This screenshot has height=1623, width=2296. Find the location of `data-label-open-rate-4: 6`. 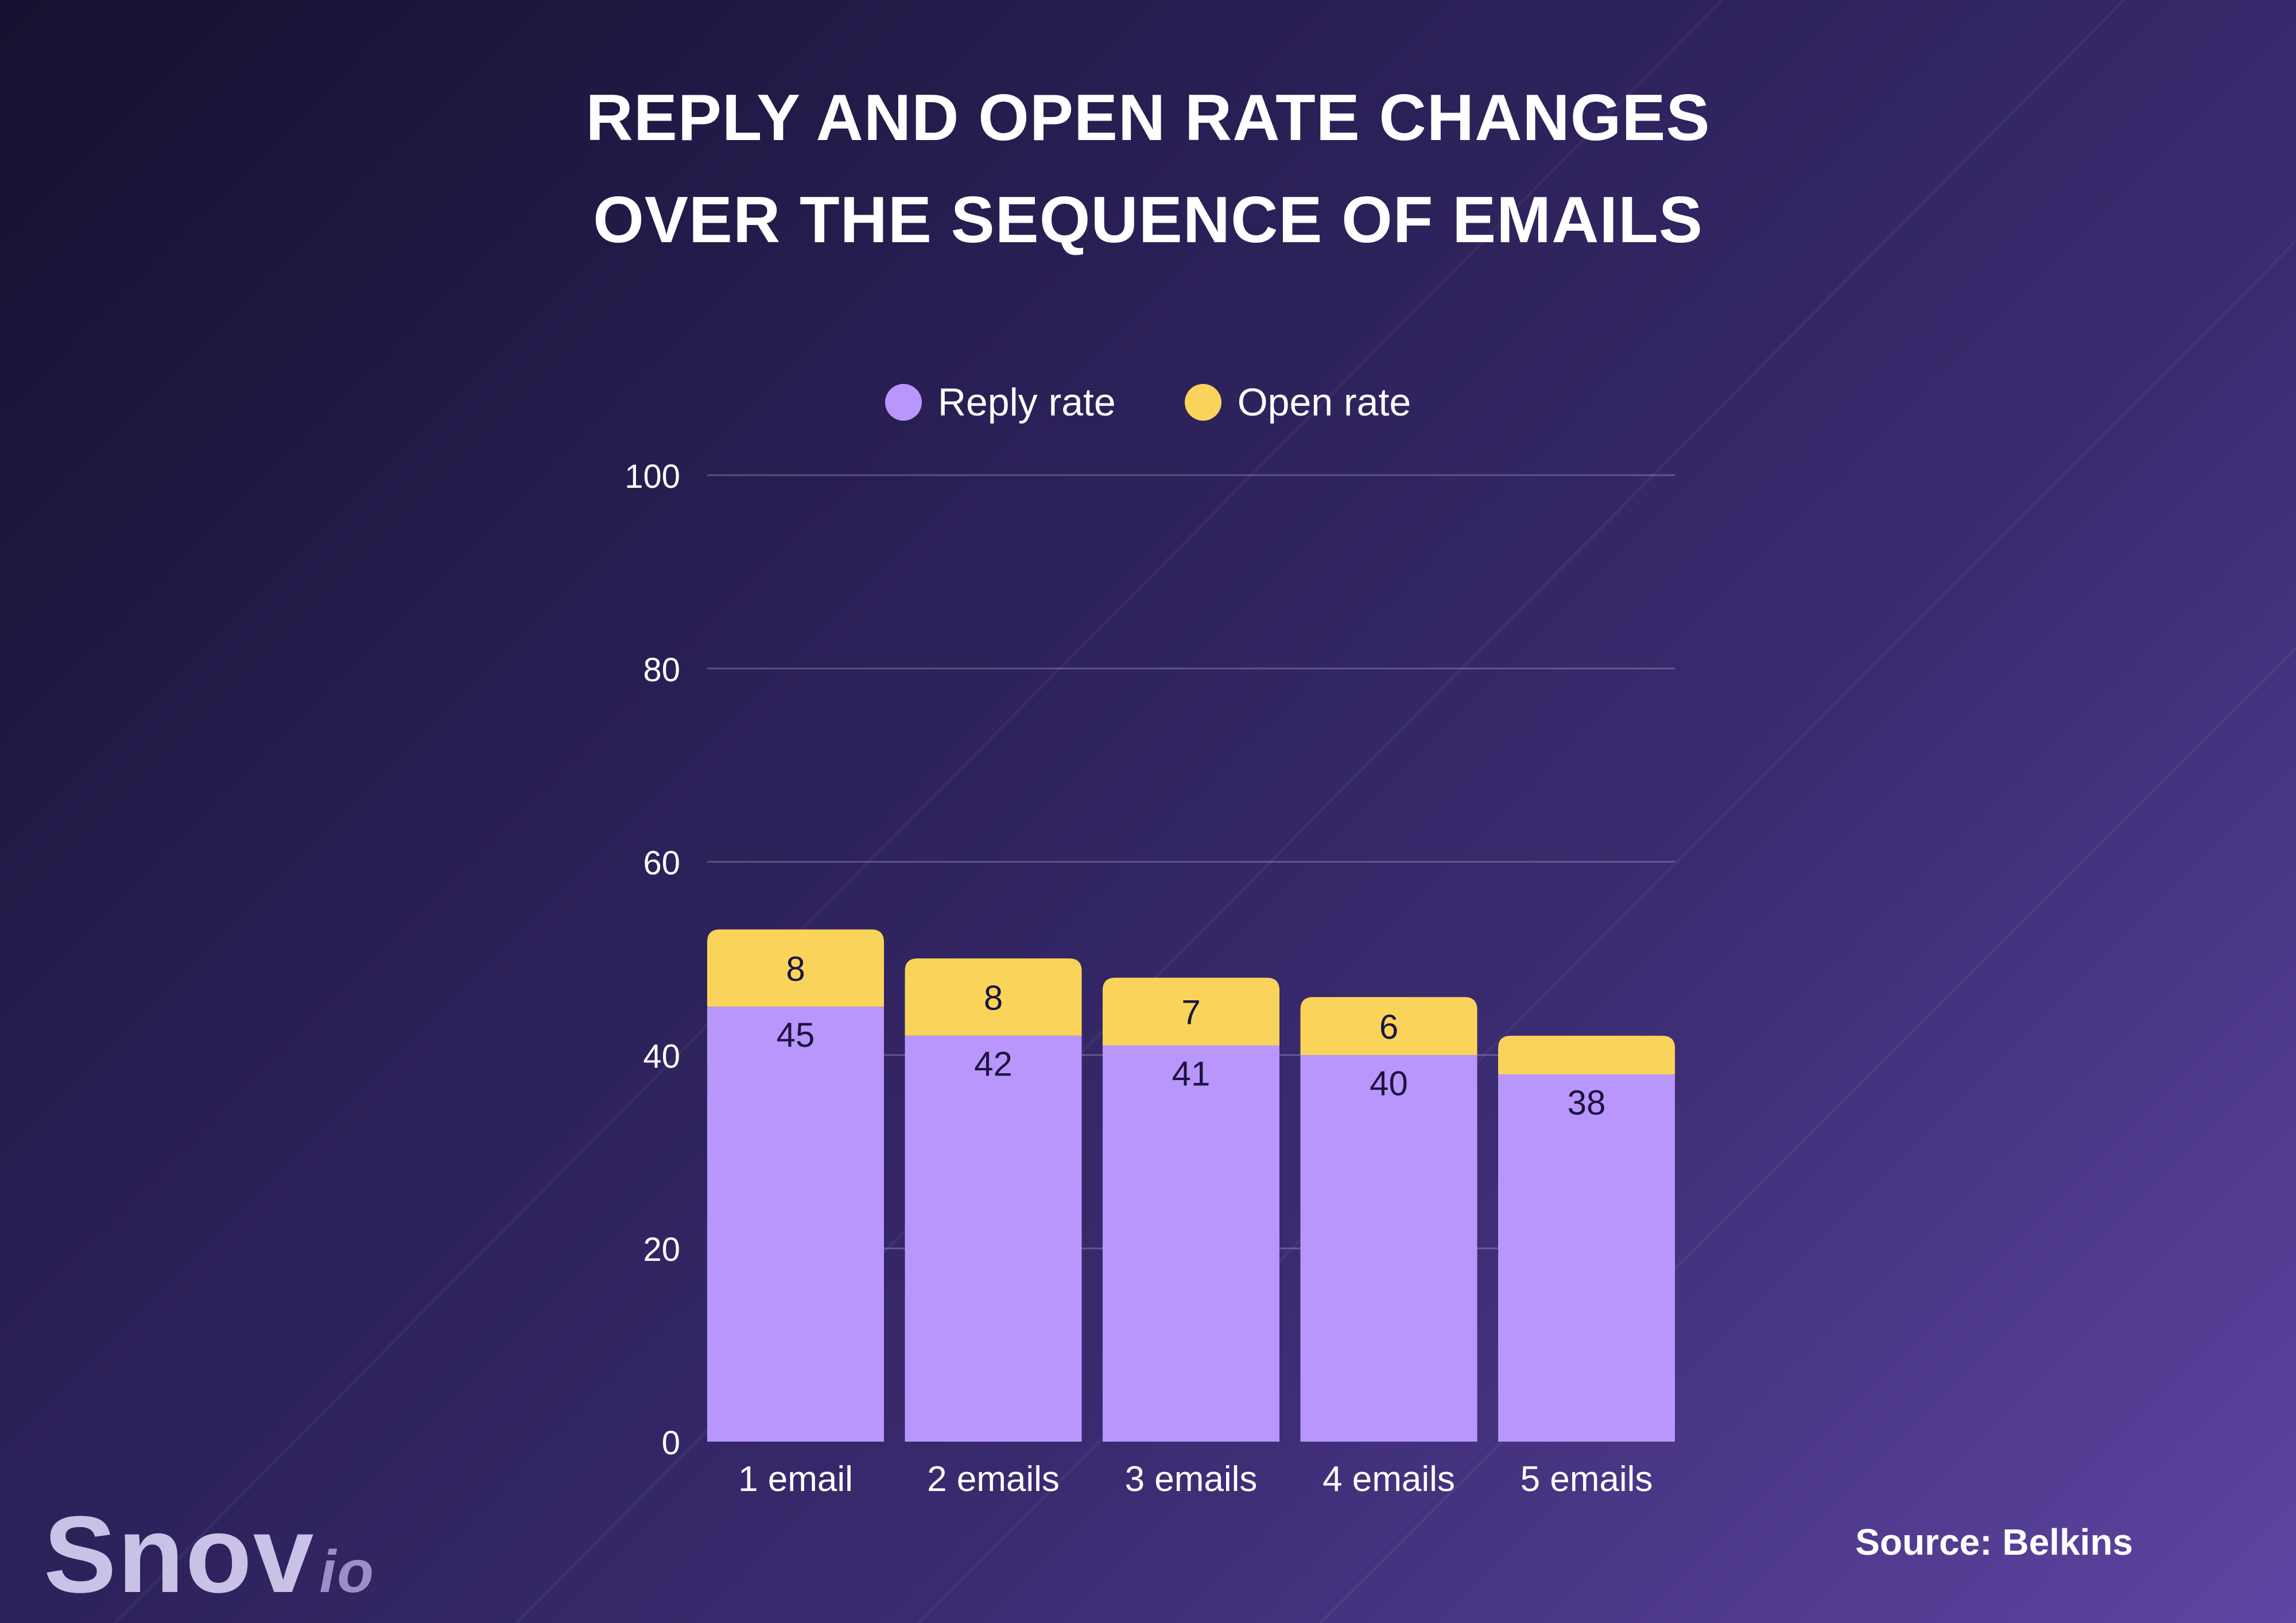

data-label-open-rate-4: 6 is located at coordinates (1388, 1027).